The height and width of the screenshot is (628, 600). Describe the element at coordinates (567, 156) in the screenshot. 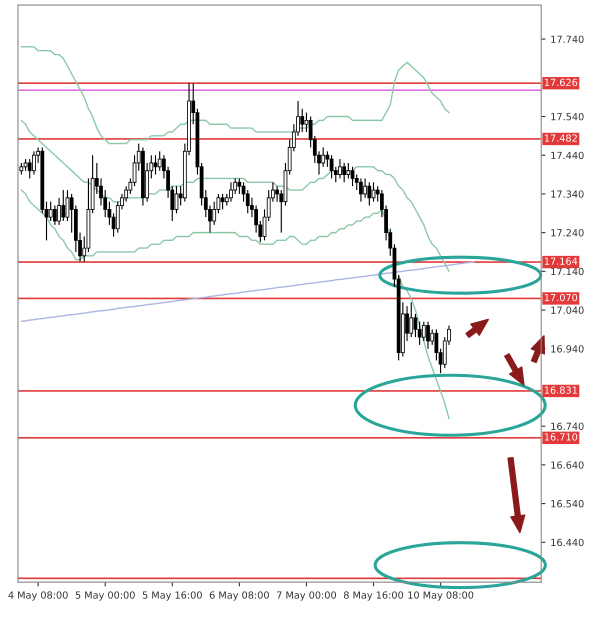

I see `y-tick-label: 17.440` at that location.